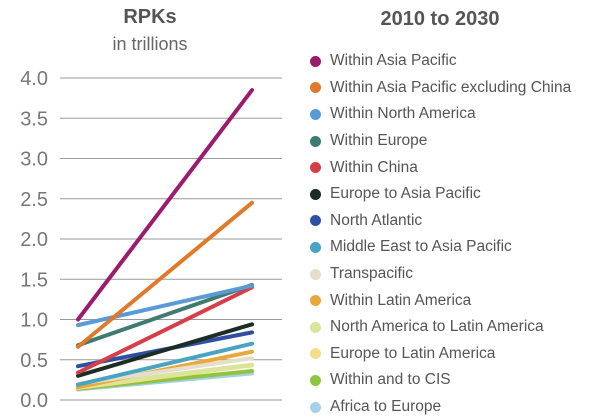  What do you see at coordinates (150, 44) in the screenshot?
I see `y-axis-subtitle: in trillions` at bounding box center [150, 44].